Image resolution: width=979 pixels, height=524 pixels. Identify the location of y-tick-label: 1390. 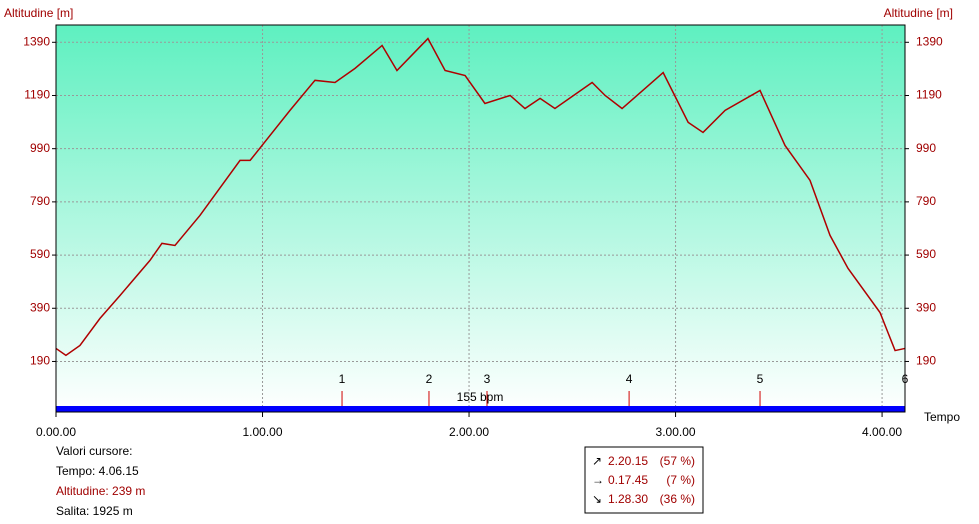
(36, 41).